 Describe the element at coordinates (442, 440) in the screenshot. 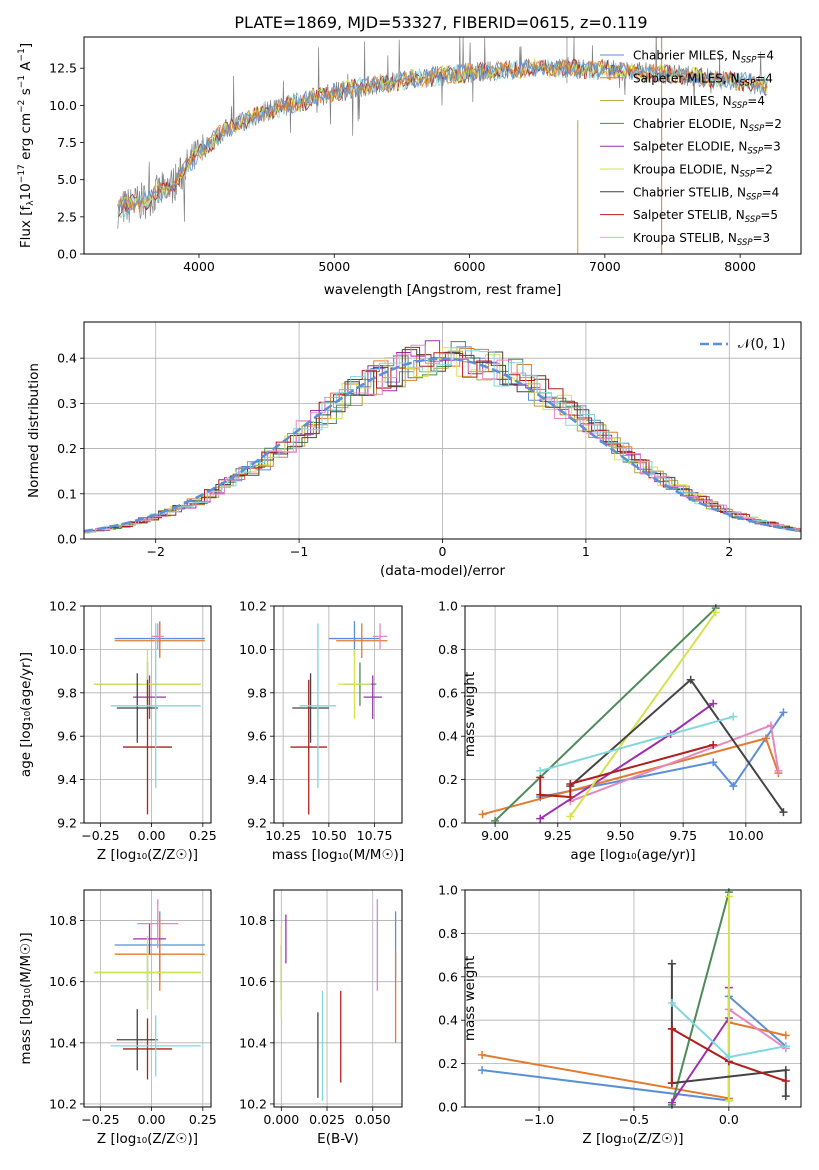

I see `histogram-step` at that location.